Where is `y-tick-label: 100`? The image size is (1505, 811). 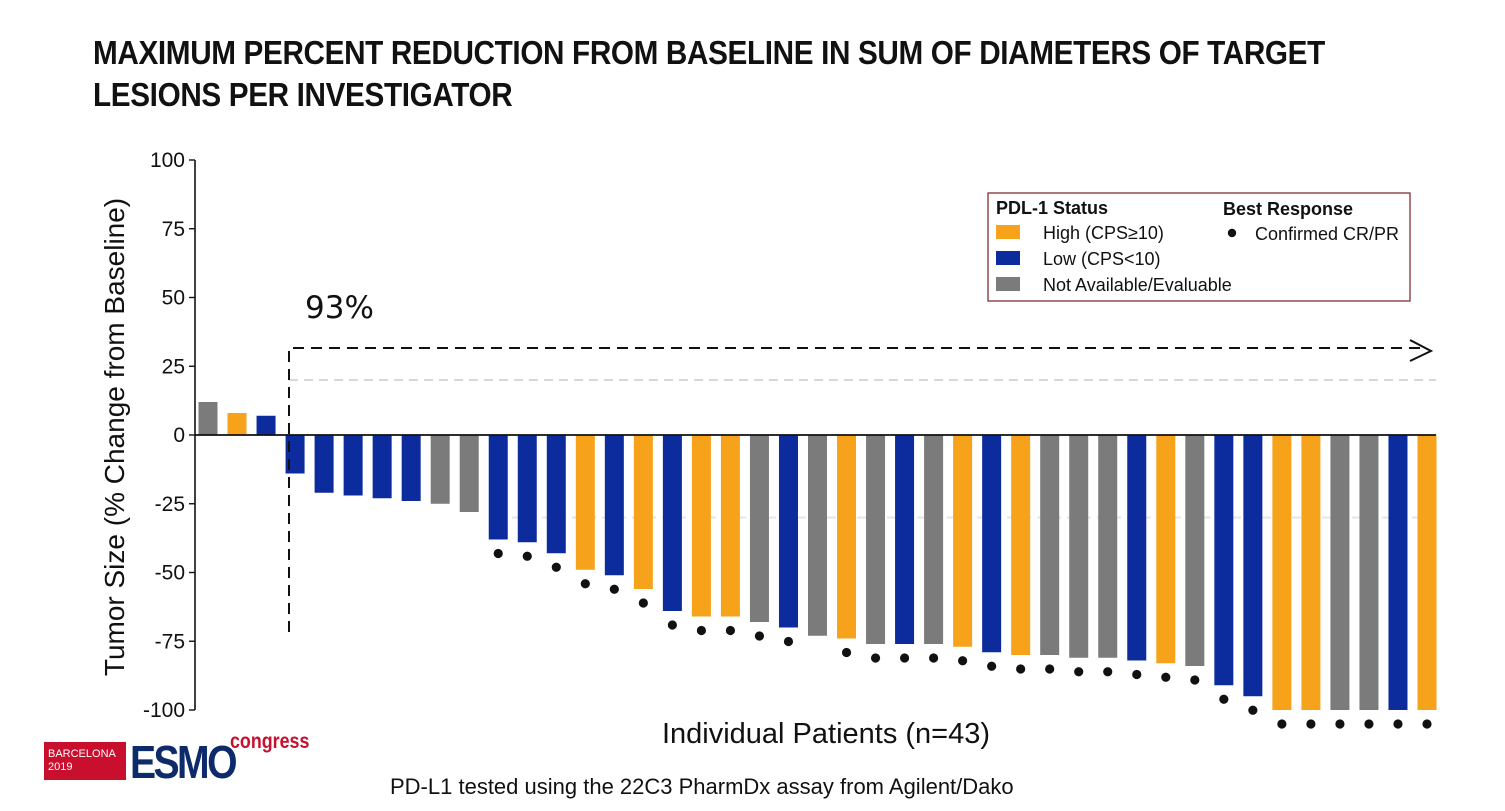 y-tick-label: 100 is located at coordinates (167, 160).